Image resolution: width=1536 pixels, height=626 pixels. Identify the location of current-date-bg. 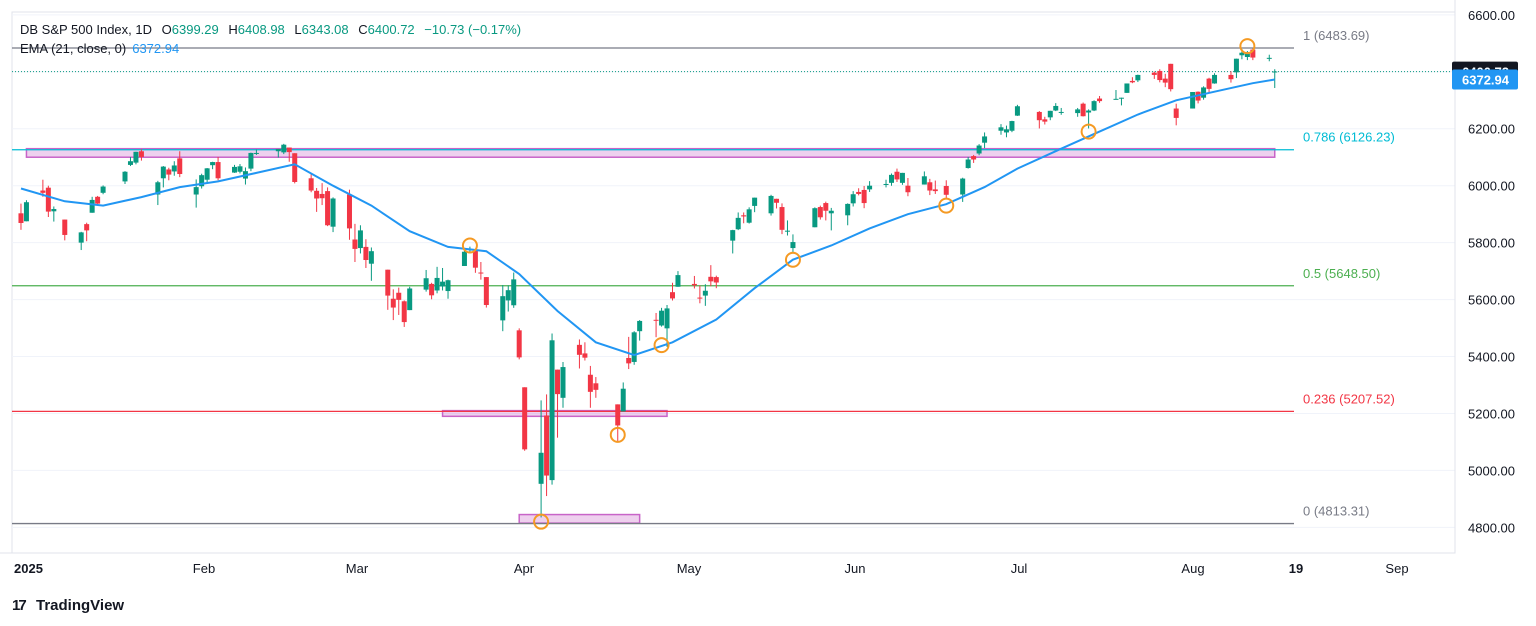
(1296, 564).